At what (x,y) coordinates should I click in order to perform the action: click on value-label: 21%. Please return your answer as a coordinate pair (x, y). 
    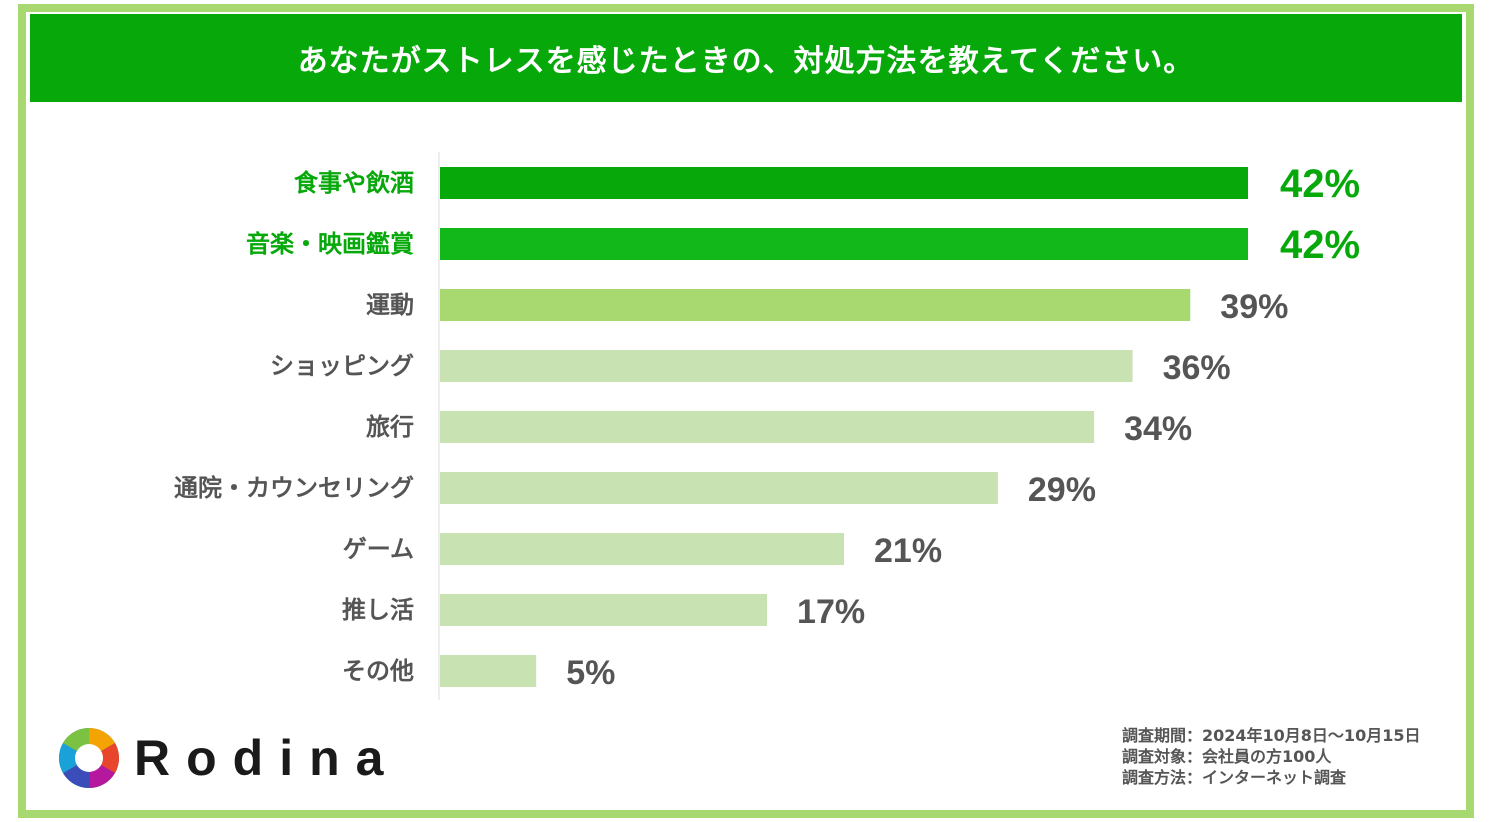
    Looking at the image, I should click on (908, 551).